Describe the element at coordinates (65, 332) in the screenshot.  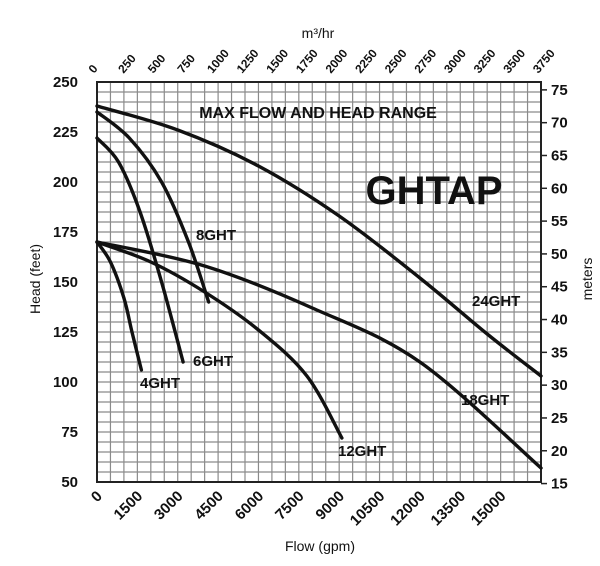
I see `y-tick-label: 125` at that location.